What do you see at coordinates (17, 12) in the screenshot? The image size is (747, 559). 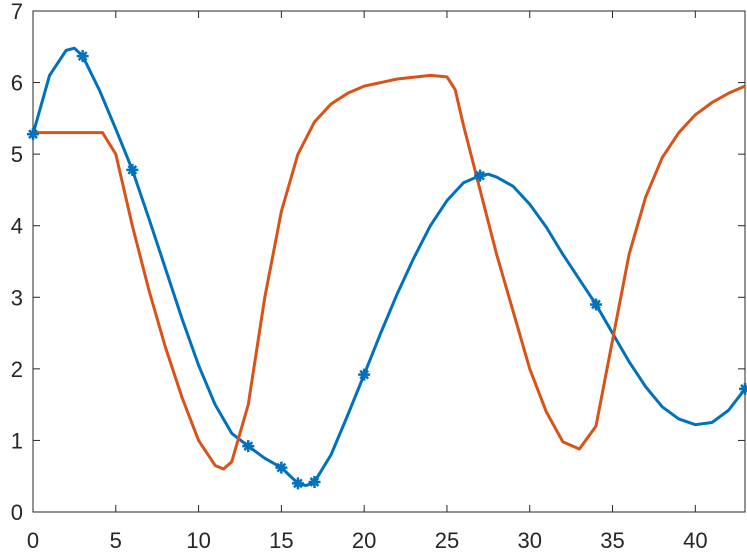 I see `y-tick-label: 7` at bounding box center [17, 12].